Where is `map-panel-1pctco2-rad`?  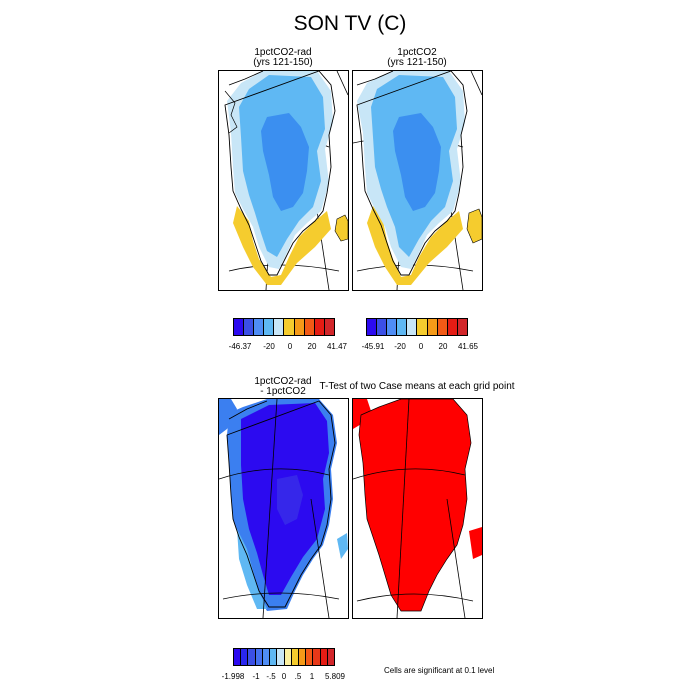
map-panel-1pctco2-rad is located at coordinates (283, 180).